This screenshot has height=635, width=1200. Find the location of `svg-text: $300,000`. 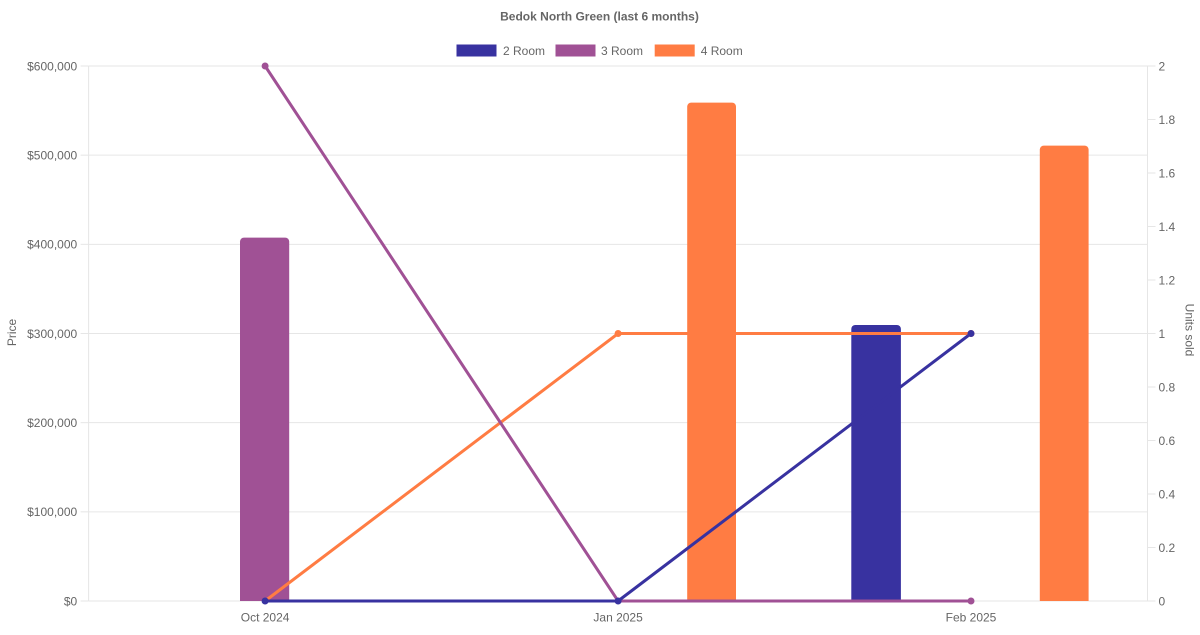

svg-text: $300,000 is located at coordinates (52, 334).